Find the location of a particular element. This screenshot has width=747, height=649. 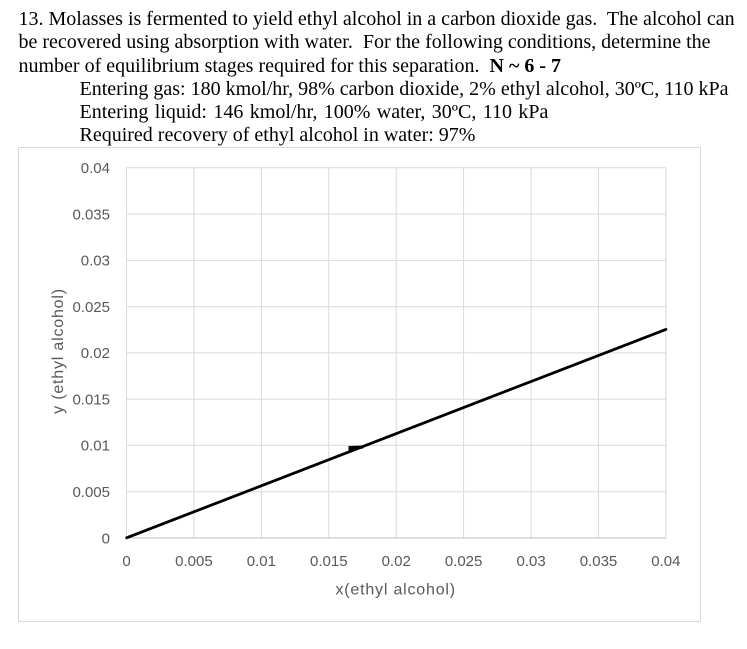

svg-text: x(ethyl alcohol) is located at coordinates (395, 589).